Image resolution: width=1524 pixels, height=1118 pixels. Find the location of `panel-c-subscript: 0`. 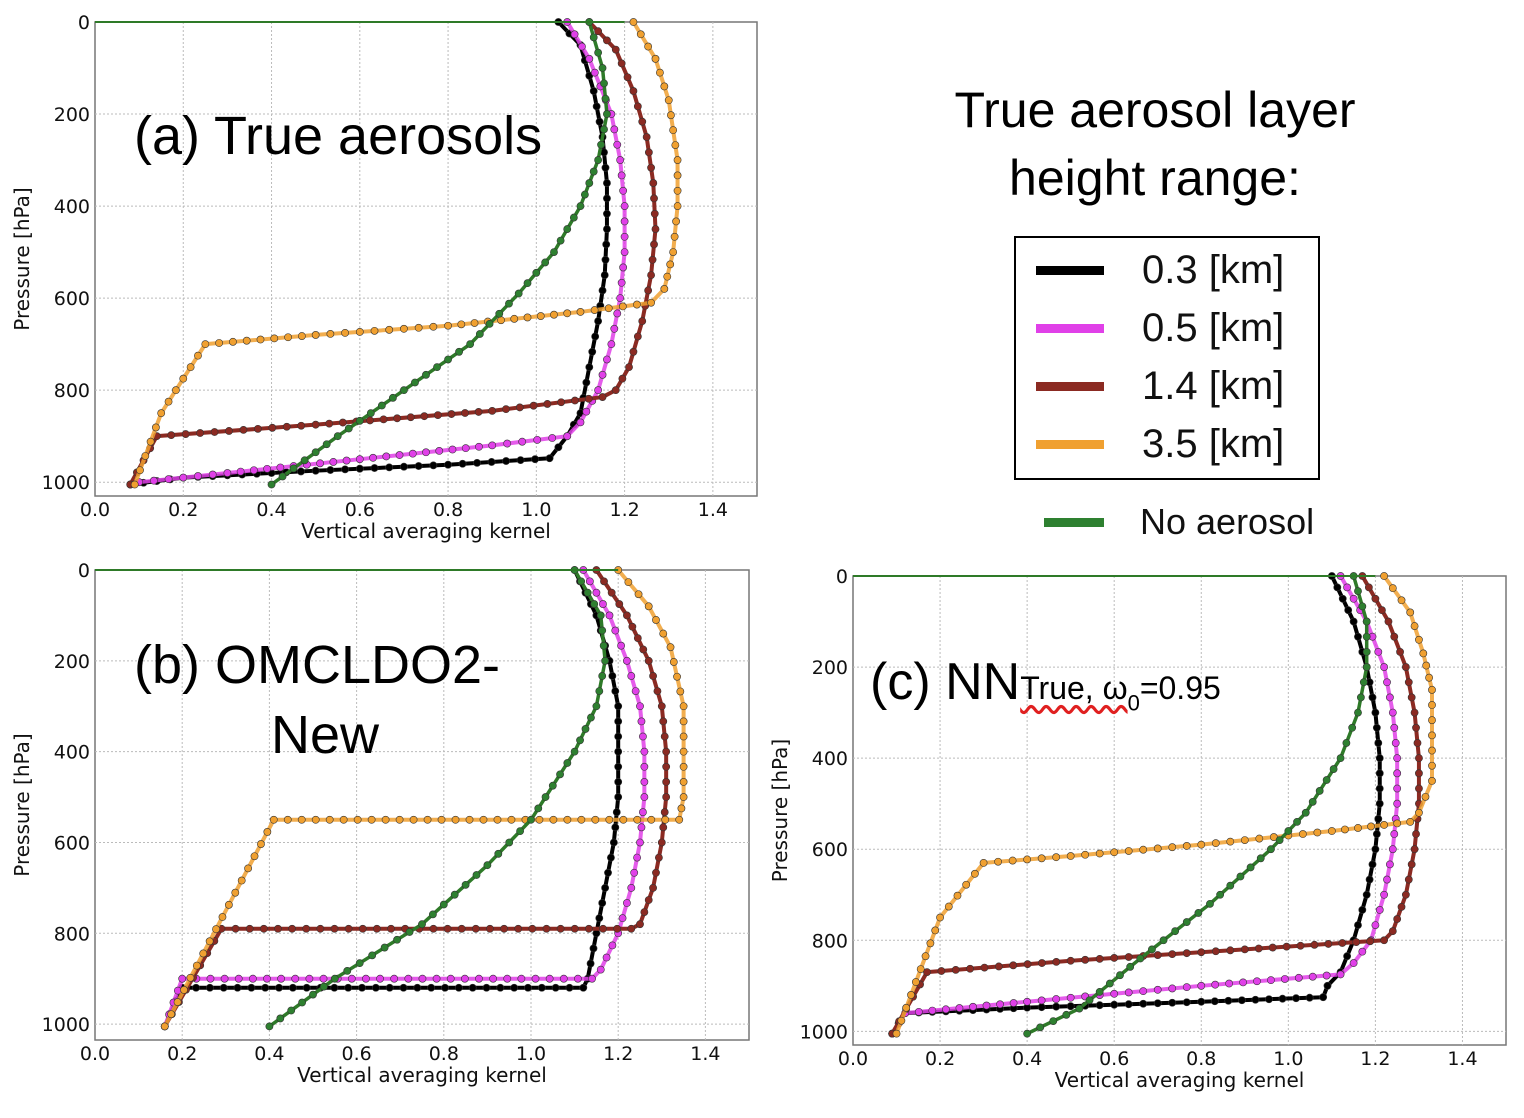

panel-c-subscript: 0 is located at coordinates (1133, 703).